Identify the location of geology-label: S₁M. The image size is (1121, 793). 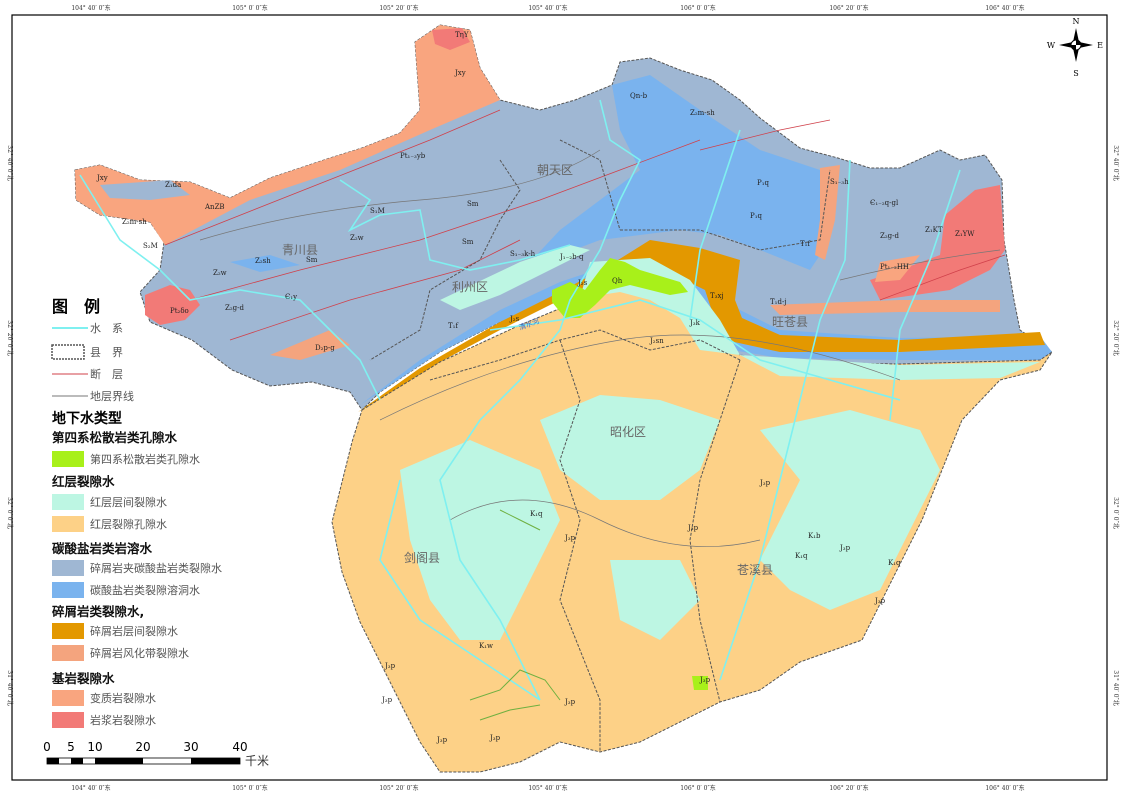
(377, 211).